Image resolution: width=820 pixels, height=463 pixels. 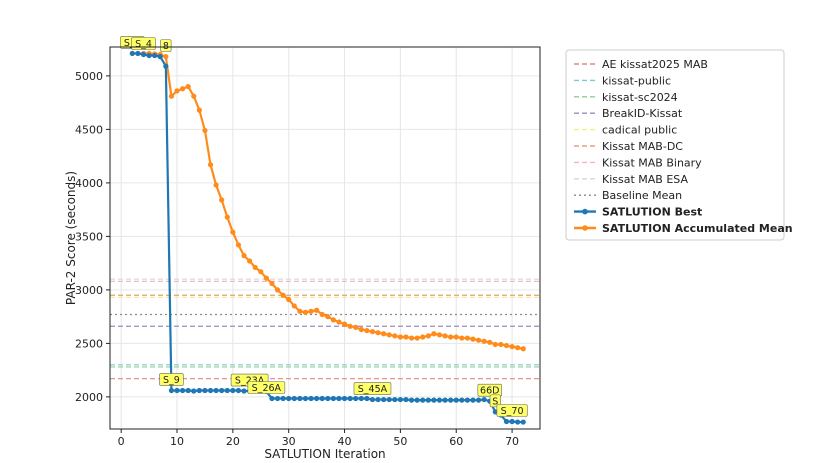 What do you see at coordinates (71, 238) in the screenshot?
I see `y-axis-label: PAR-2 Score (seconds)` at bounding box center [71, 238].